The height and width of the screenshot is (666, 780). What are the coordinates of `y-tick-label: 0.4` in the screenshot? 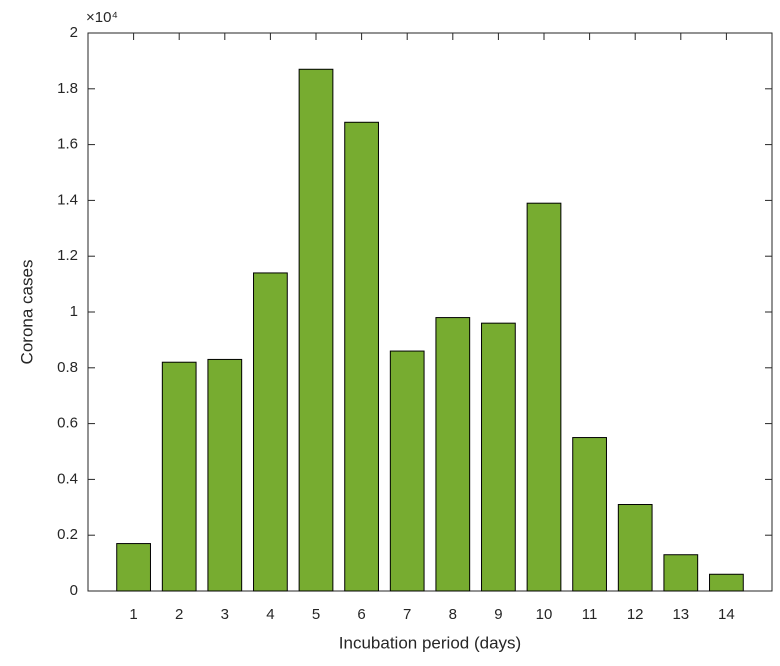 It's located at (67, 478).